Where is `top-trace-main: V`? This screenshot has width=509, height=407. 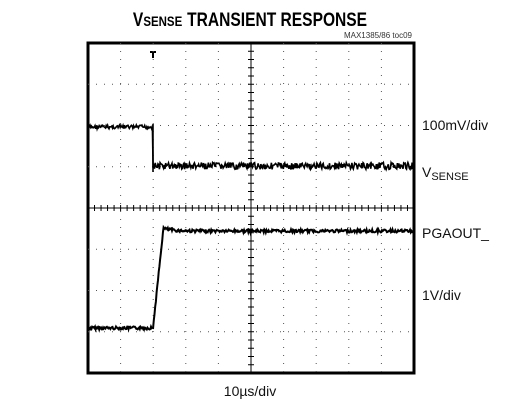 top-trace-main: V is located at coordinates (427, 172).